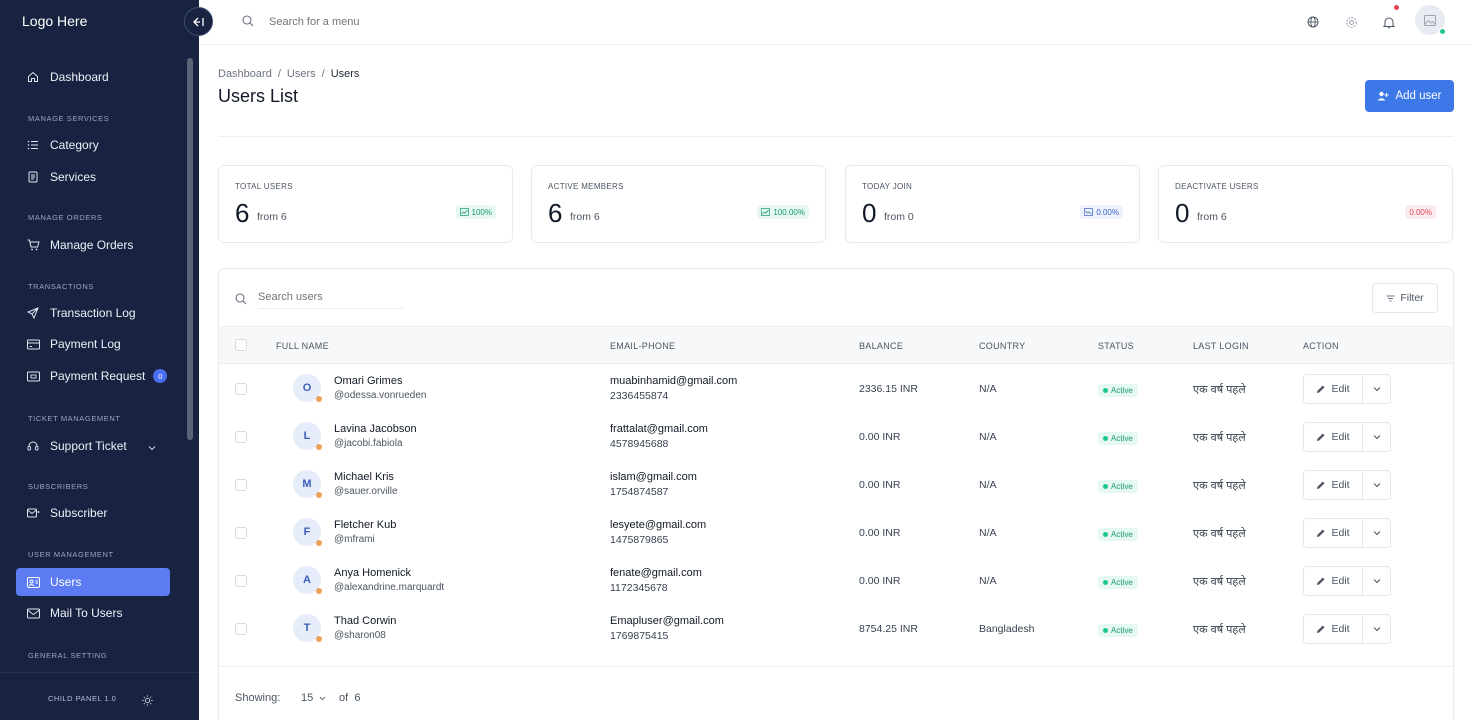  I want to click on add-user-label: Add user, so click(1418, 96).